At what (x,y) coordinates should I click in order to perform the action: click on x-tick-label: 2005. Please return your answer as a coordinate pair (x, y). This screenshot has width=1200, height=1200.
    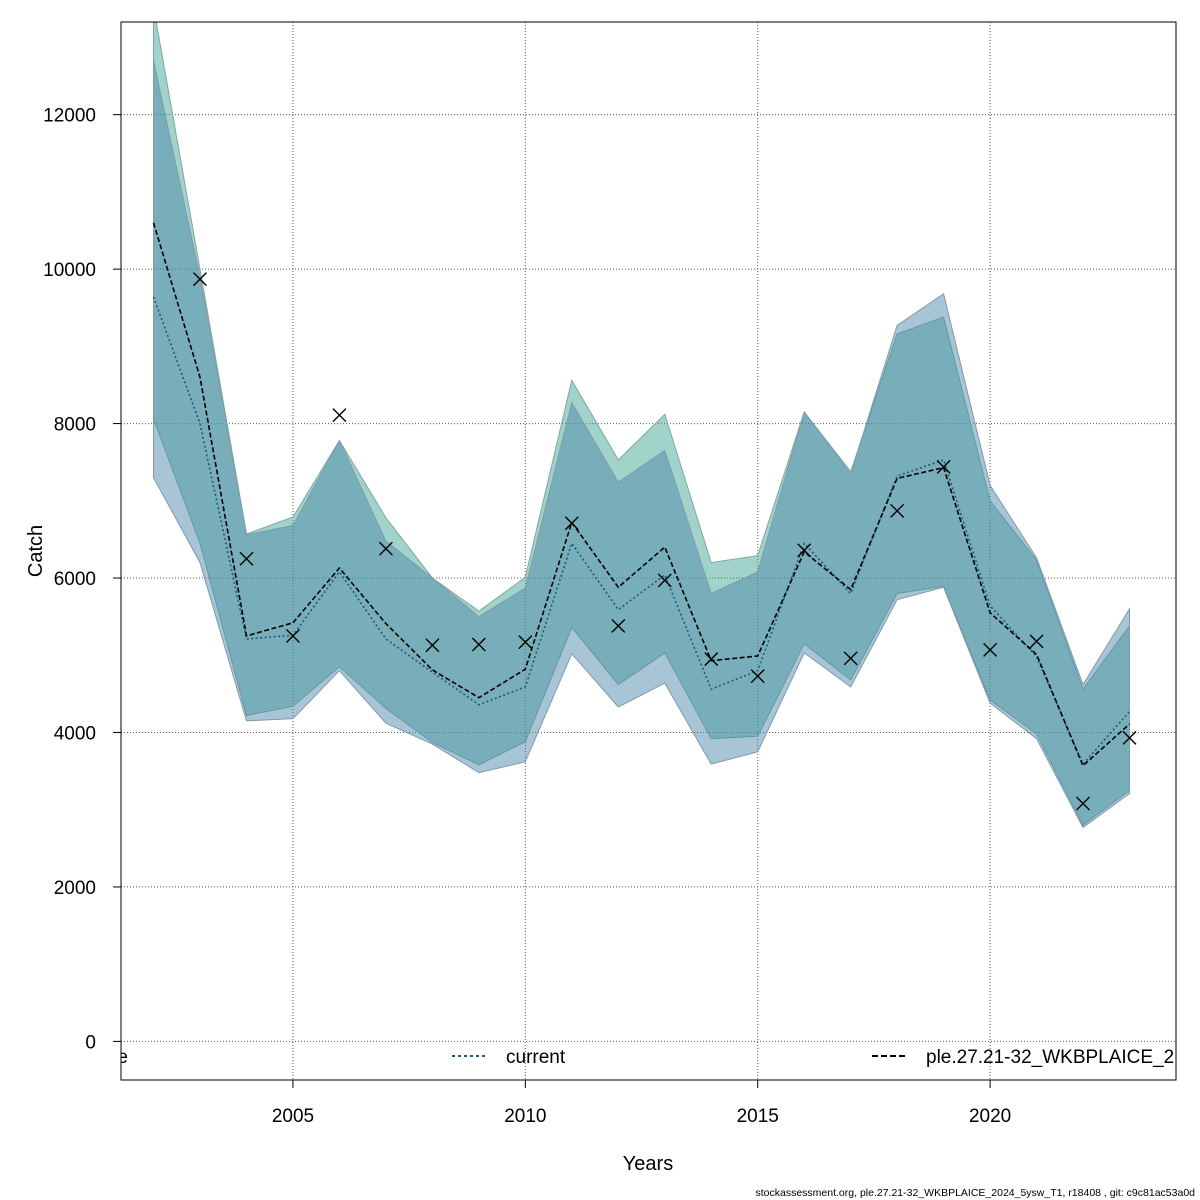
    Looking at the image, I should click on (293, 1116).